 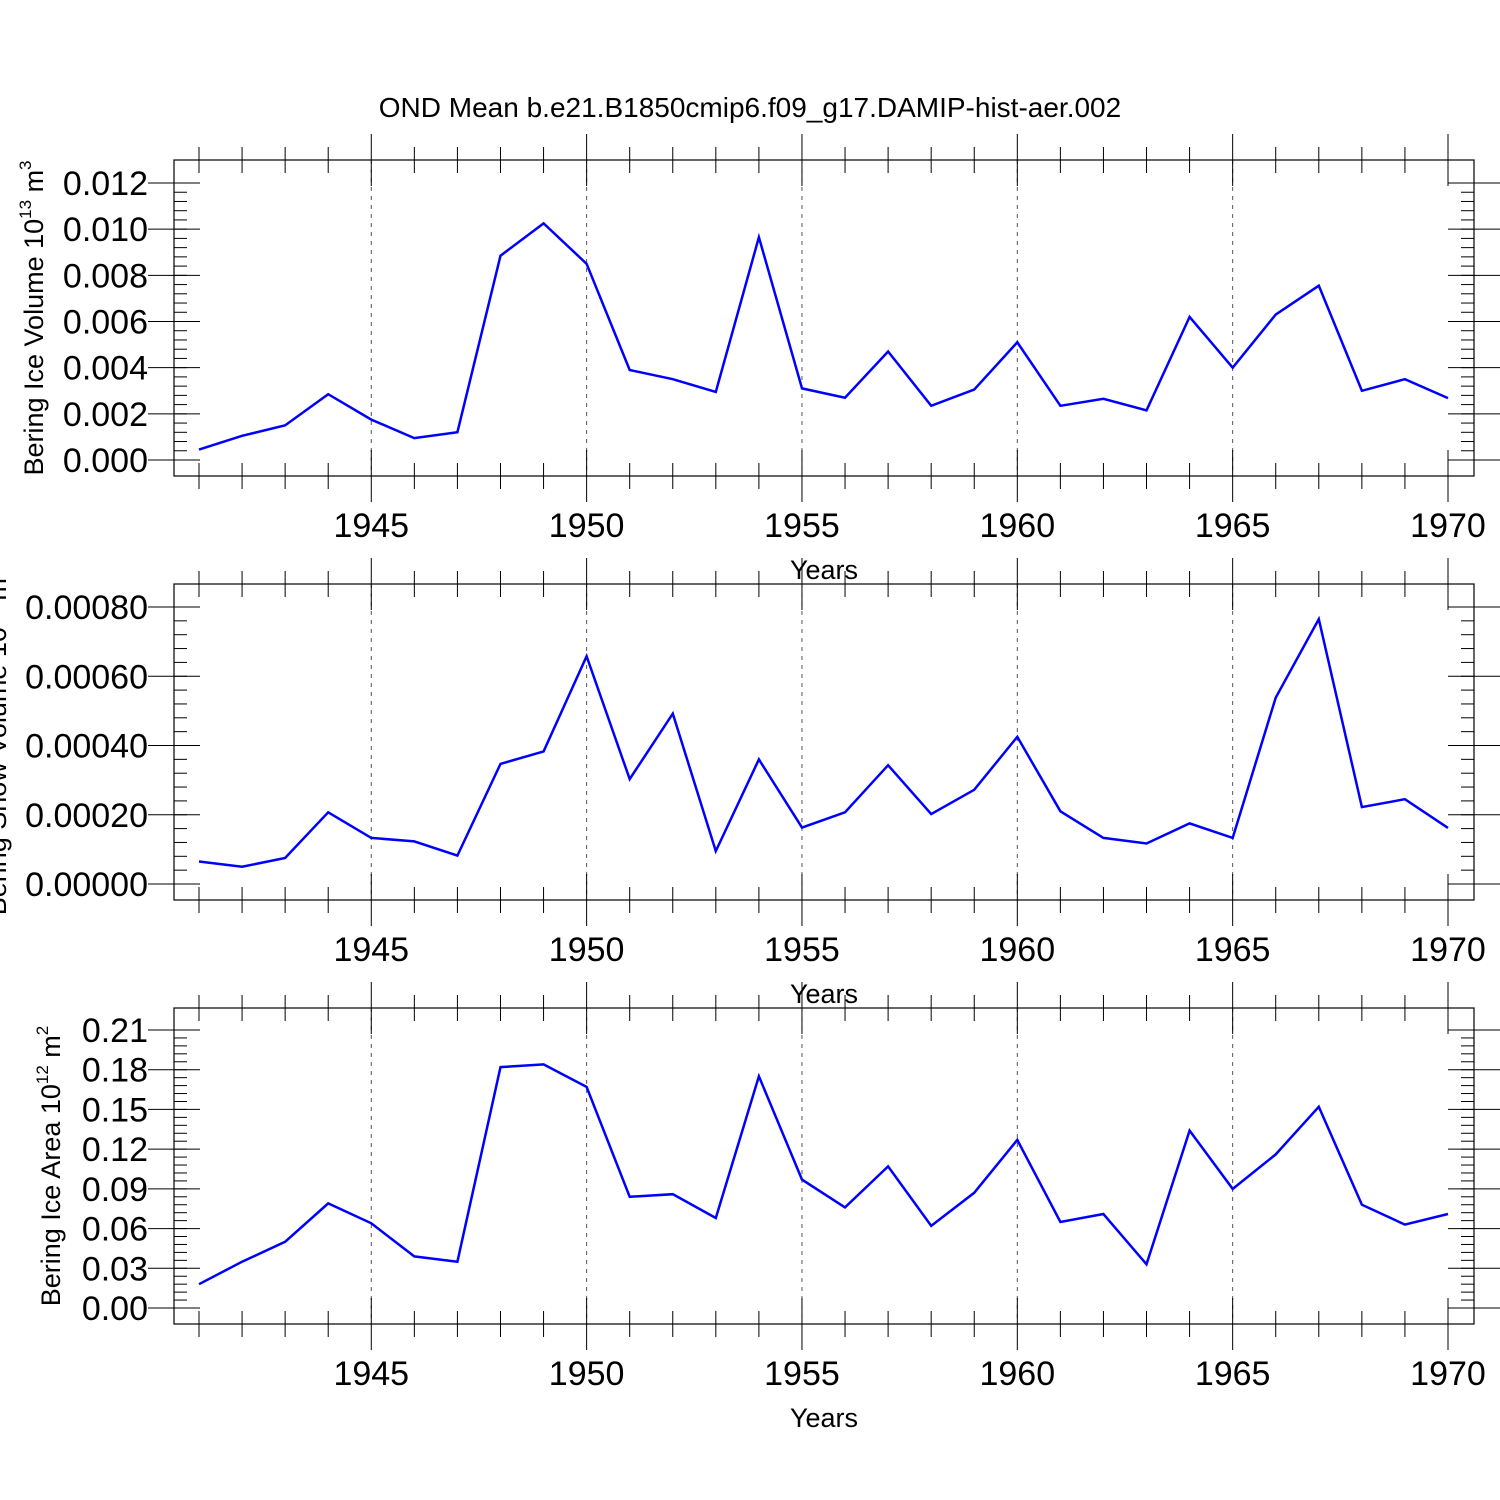 I want to click on x-axis-title: Years, so click(x=824, y=994).